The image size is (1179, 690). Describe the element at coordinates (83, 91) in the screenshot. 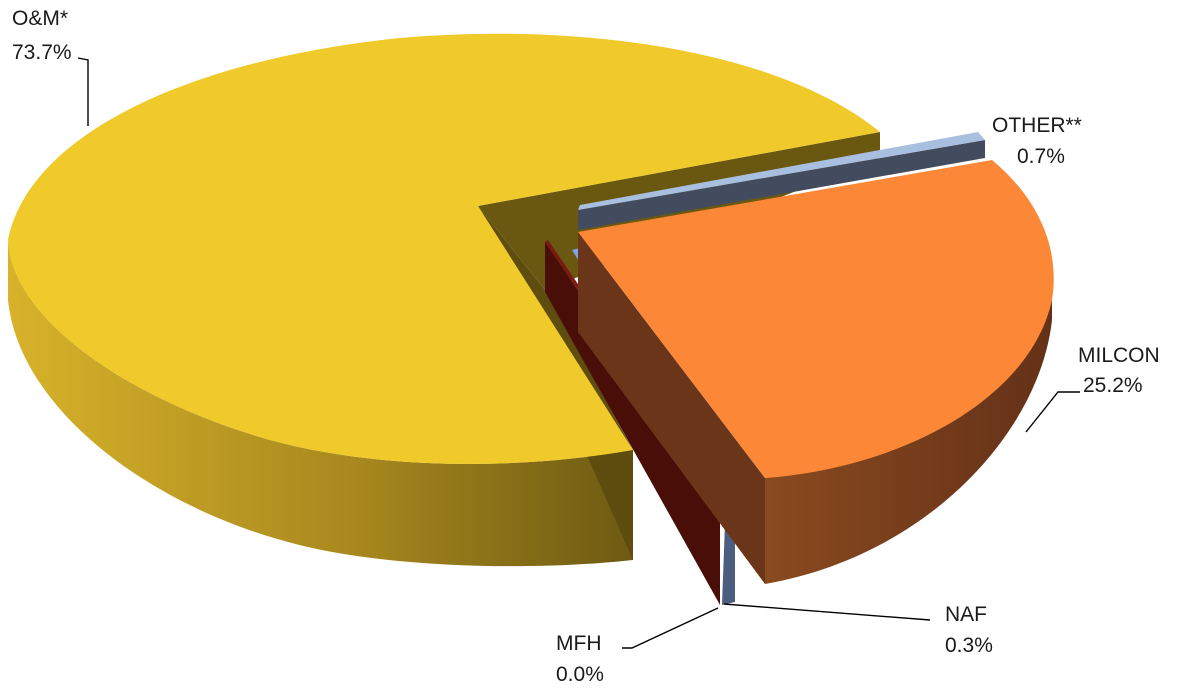

I see `leader-line-om` at that location.